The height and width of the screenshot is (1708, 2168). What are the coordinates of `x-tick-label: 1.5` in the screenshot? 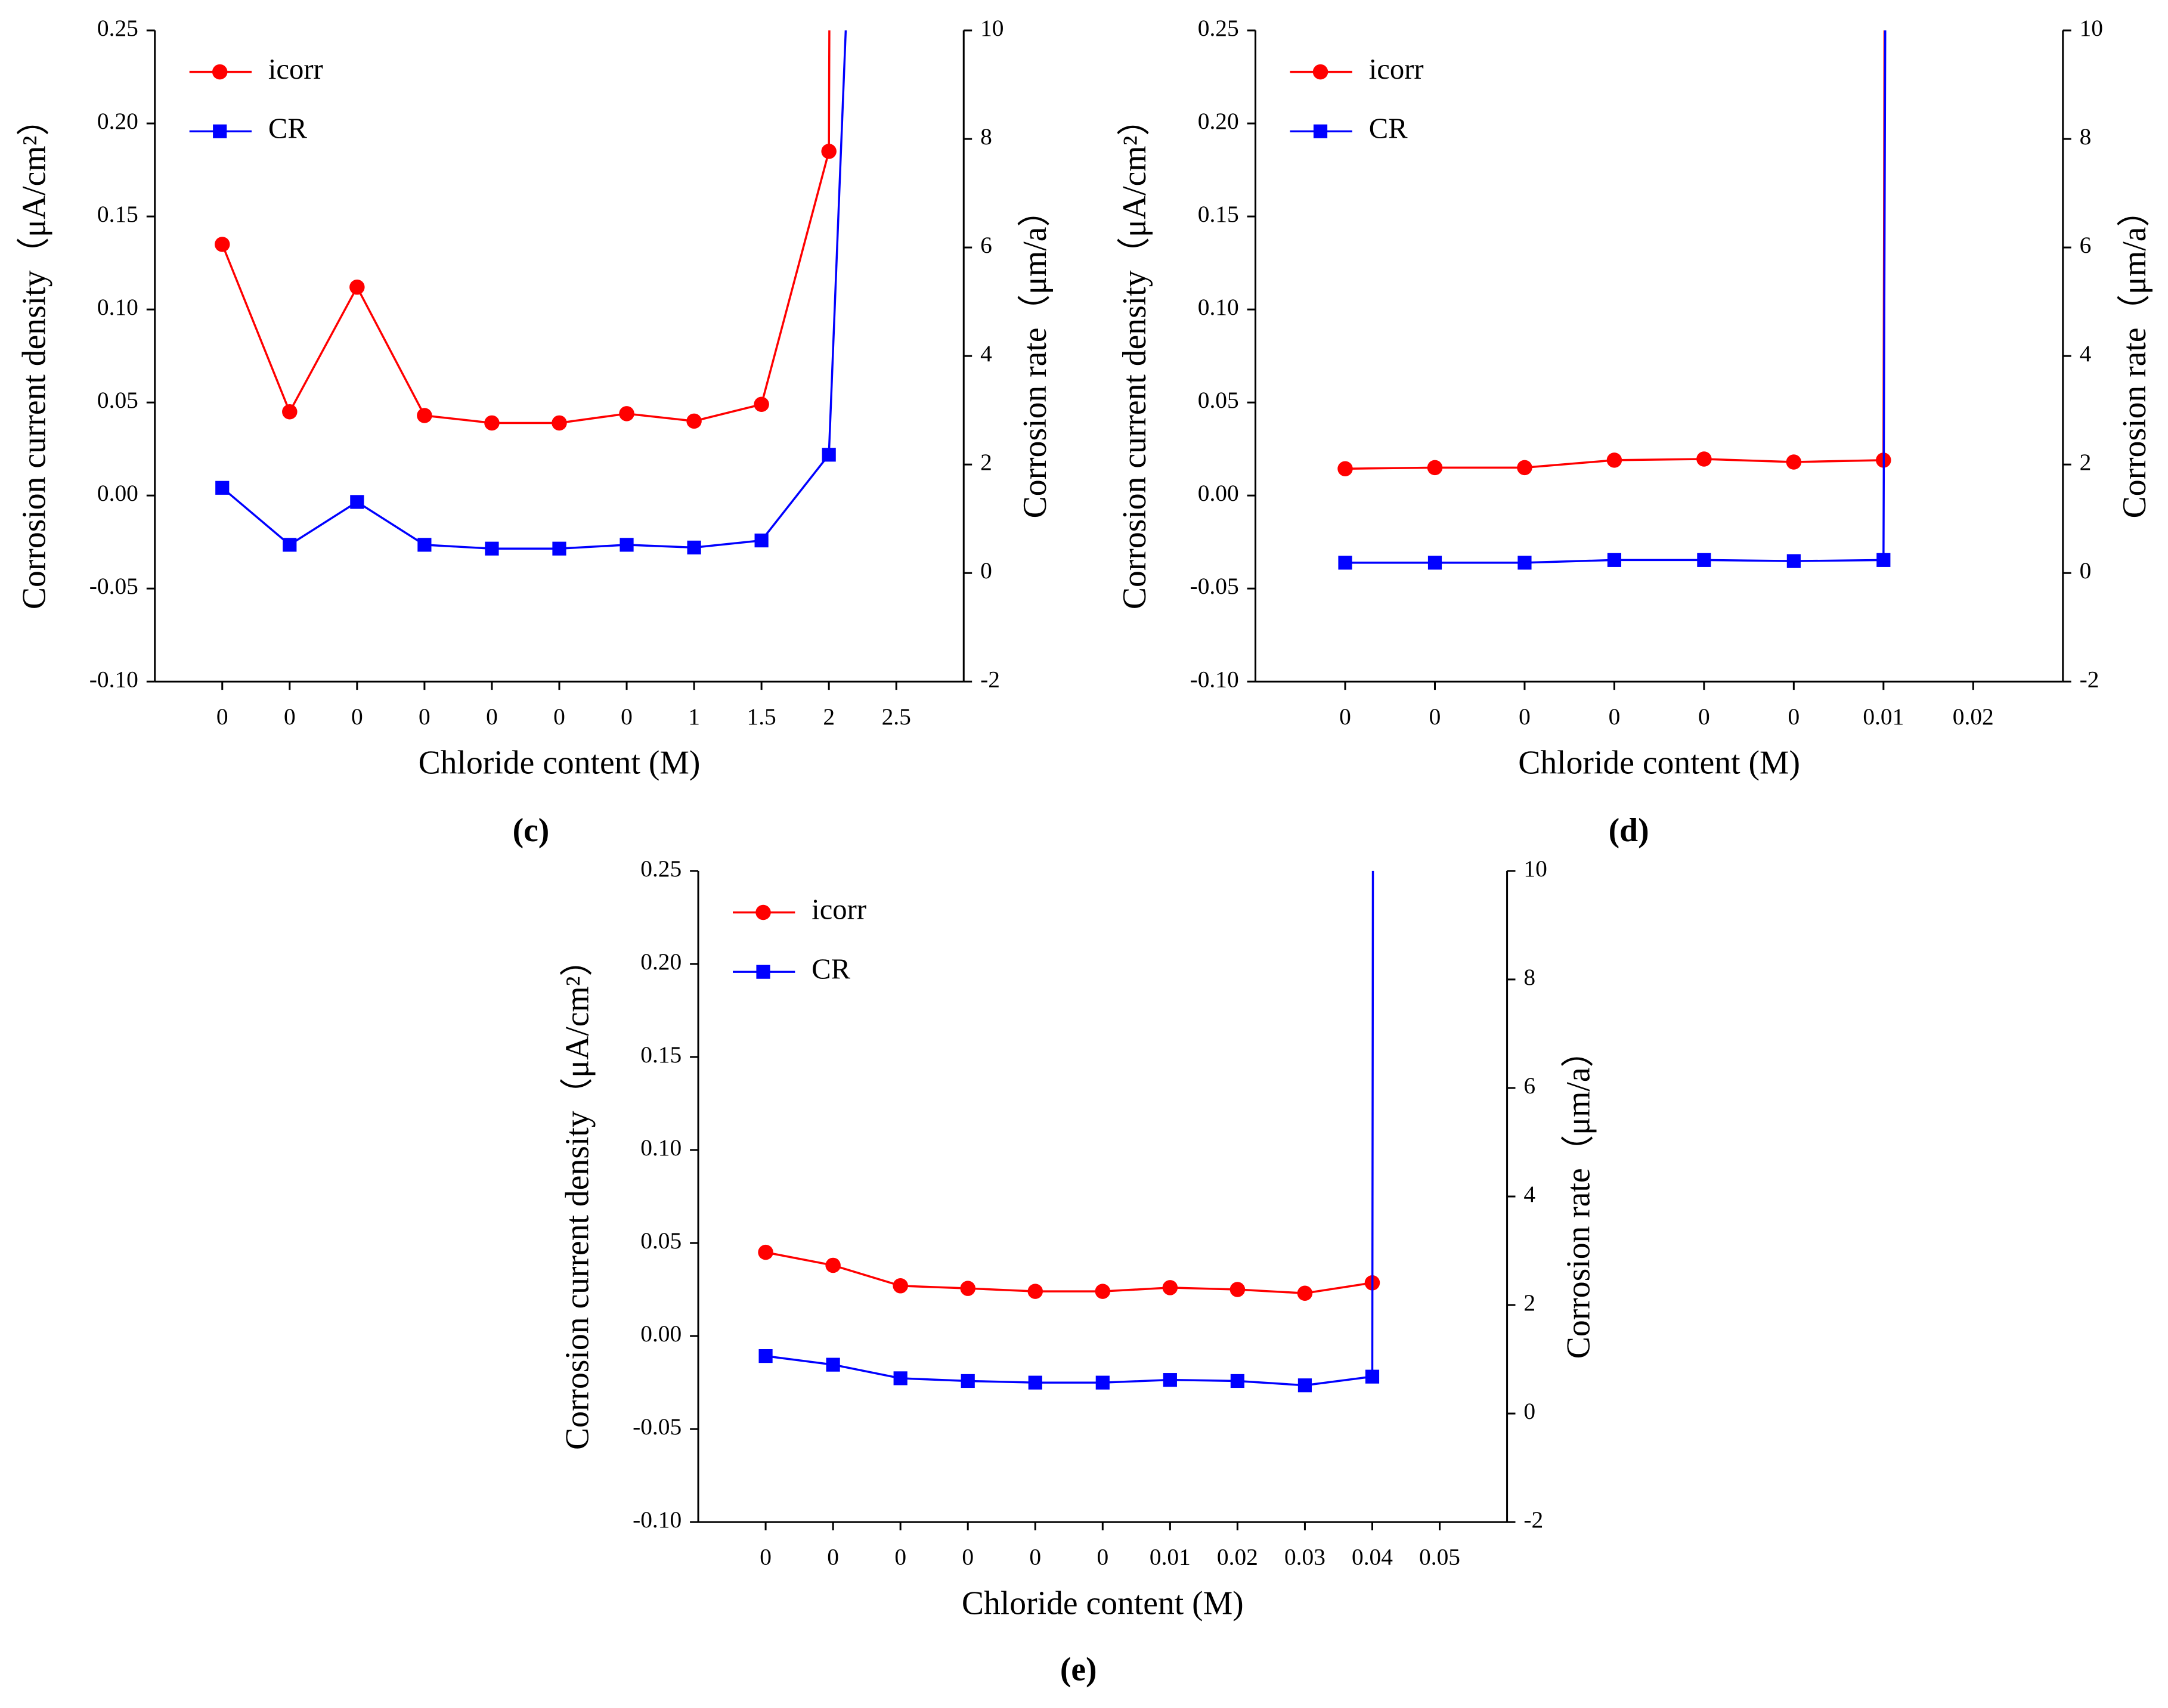 It's located at (761, 716).